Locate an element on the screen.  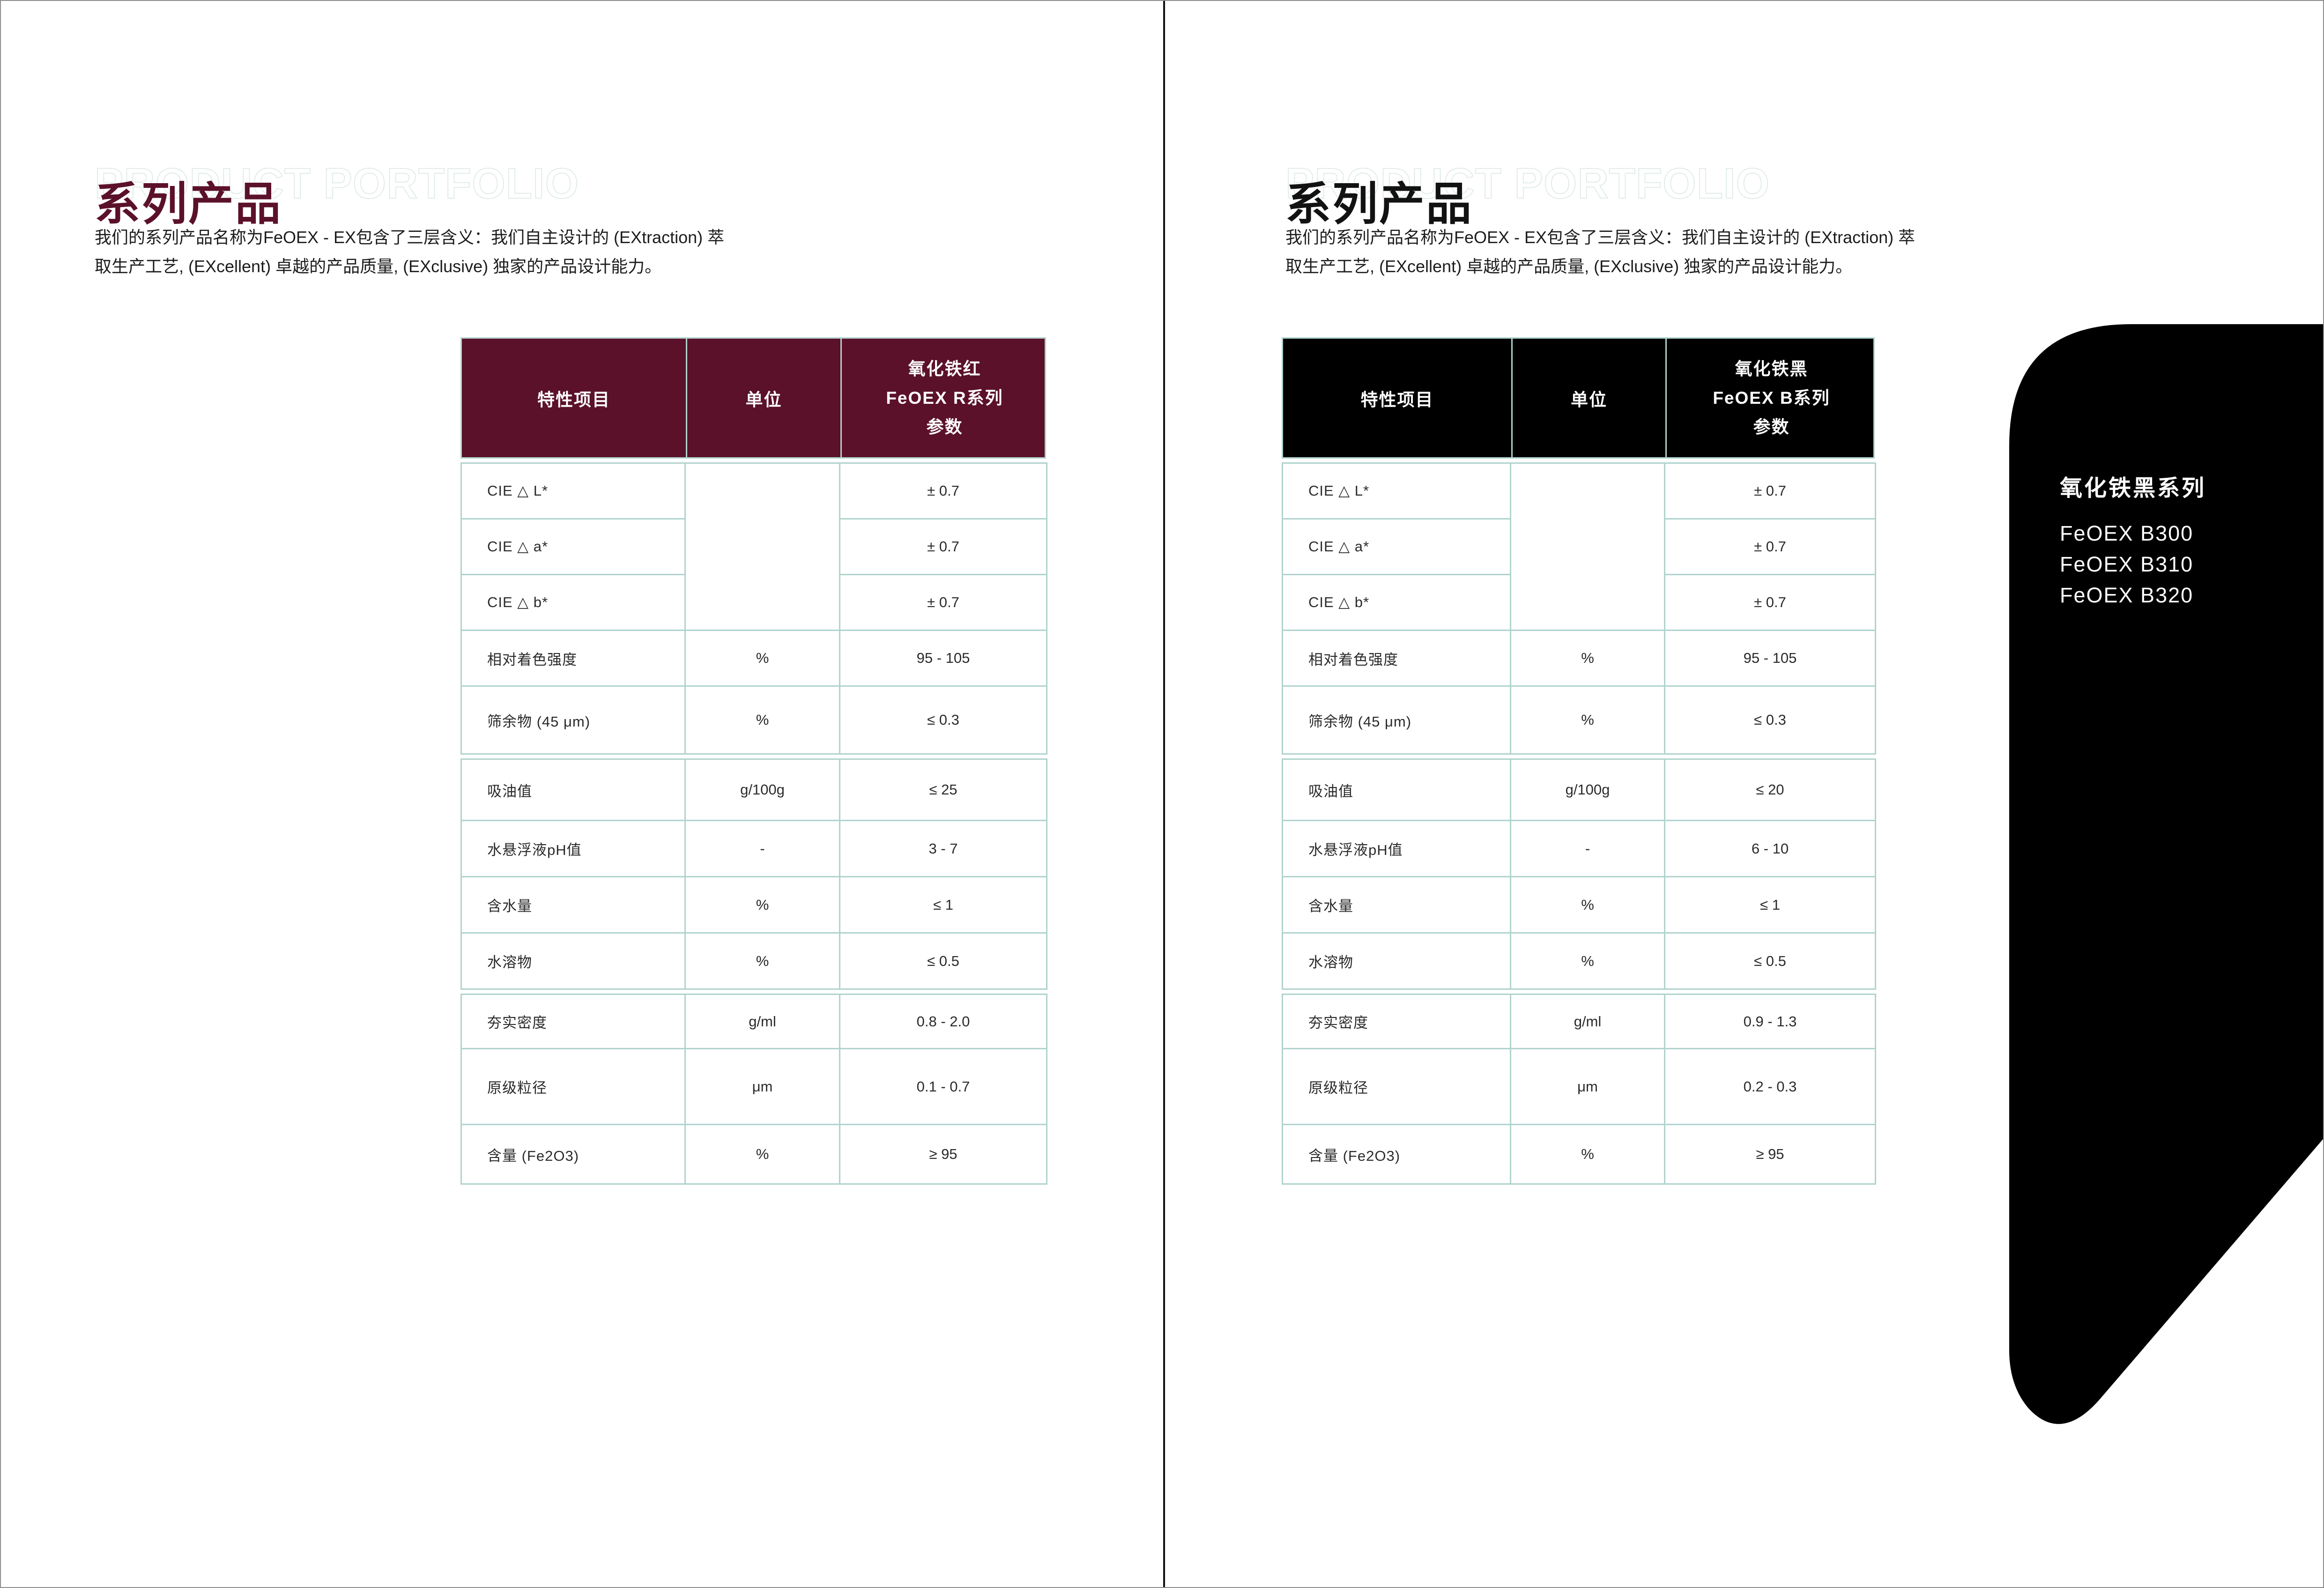
spec-table-header: 特性项目 单位 氧化铁黑 FeOEX B系列 参数 is located at coordinates (1578, 398).